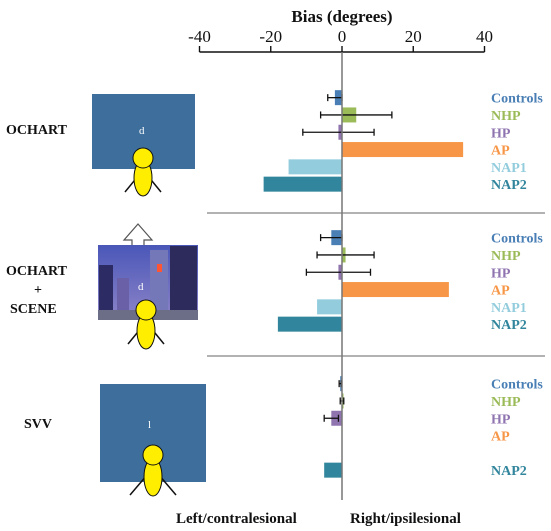 This screenshot has height=531, width=551. Describe the element at coordinates (142, 131) in the screenshot. I see `ochart-glyph: d` at that location.